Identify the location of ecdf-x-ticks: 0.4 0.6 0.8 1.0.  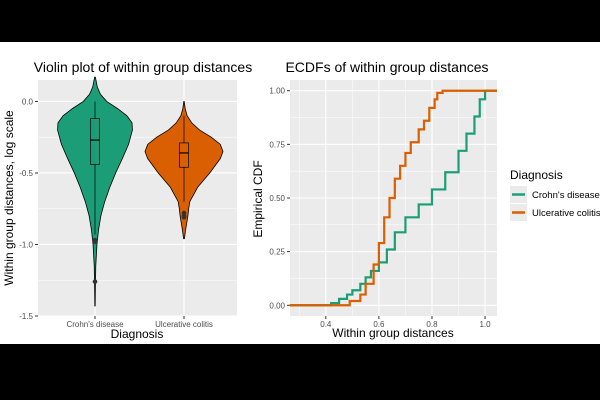
(405, 322).